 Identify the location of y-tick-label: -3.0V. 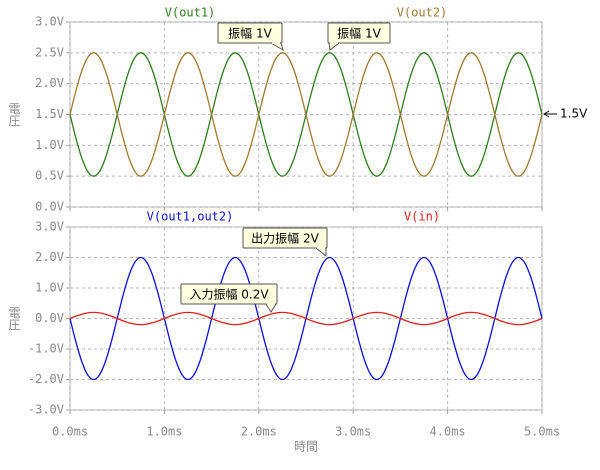
(46, 410).